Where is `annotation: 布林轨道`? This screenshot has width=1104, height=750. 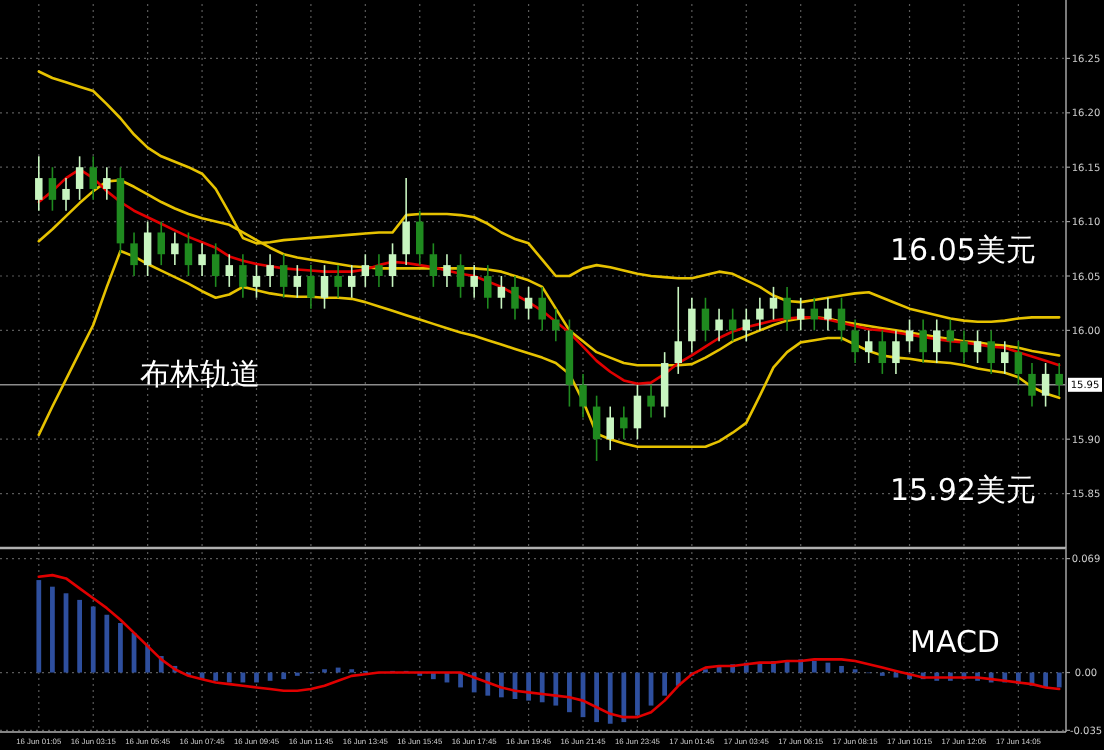
annotation: 布林轨道 is located at coordinates (200, 374).